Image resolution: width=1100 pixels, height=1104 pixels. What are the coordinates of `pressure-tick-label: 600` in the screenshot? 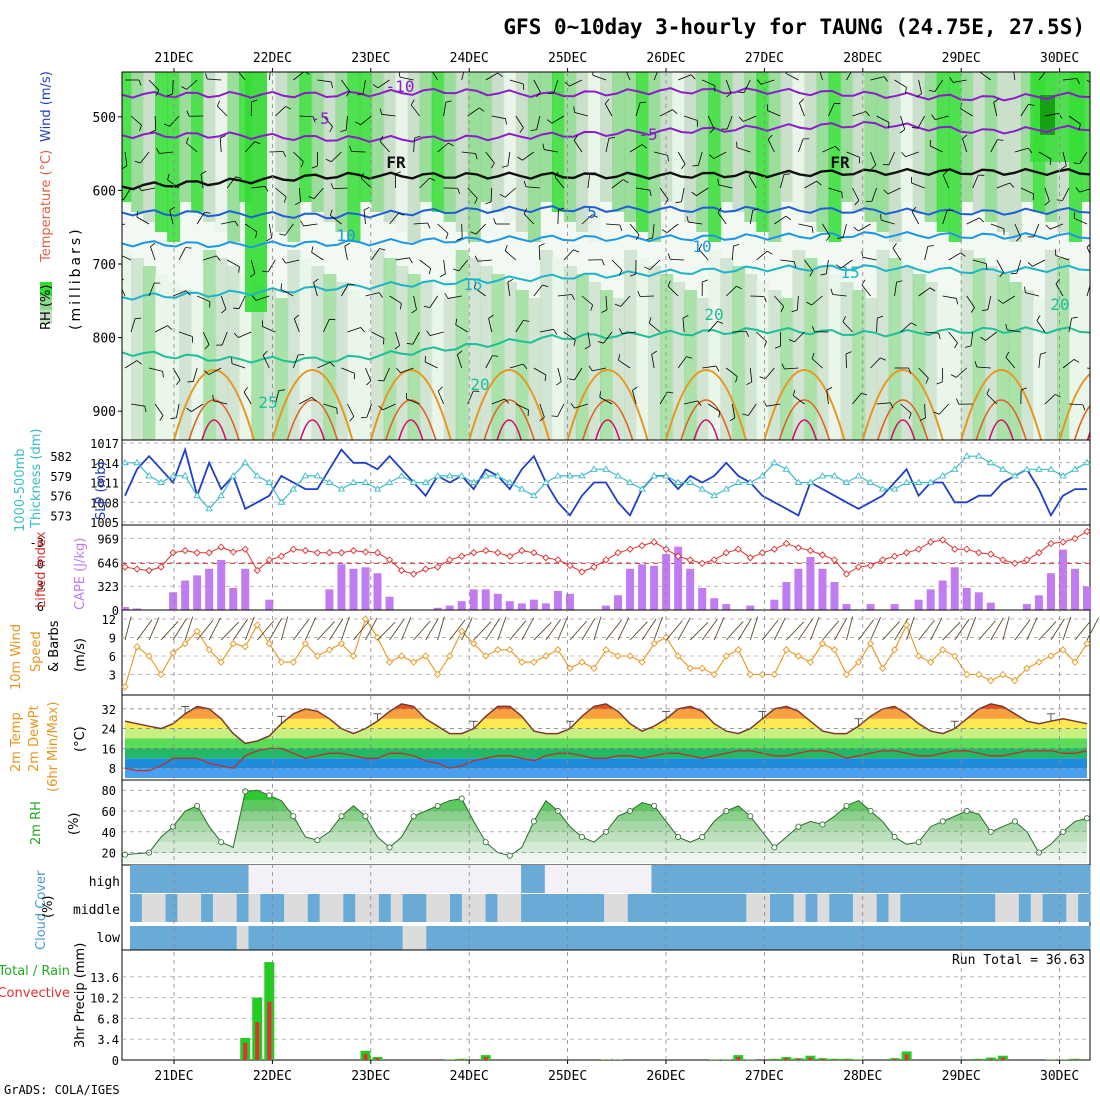 It's located at (104, 191).